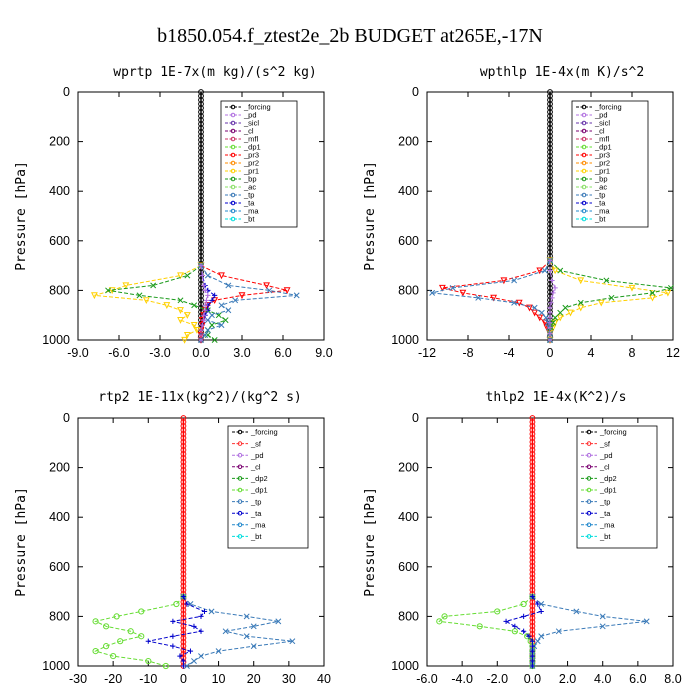 Image resolution: width=700 pixels, height=700 pixels. What do you see at coordinates (259, 164) in the screenshot?
I see `legend-box` at bounding box center [259, 164].